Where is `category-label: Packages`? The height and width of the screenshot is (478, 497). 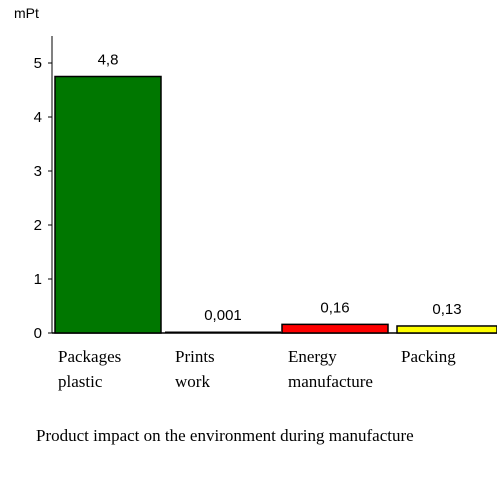
category-label: Packages is located at coordinates (89, 356).